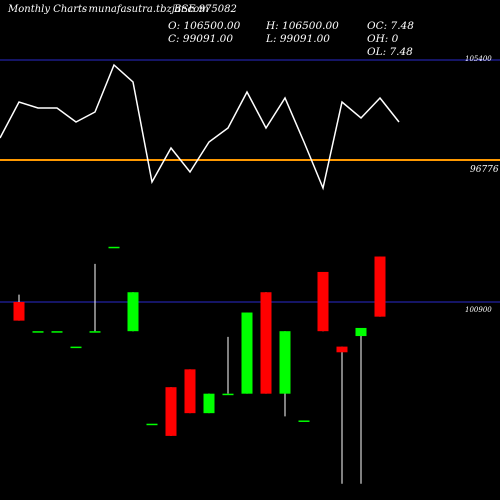 The height and width of the screenshot is (500, 500). What do you see at coordinates (478, 310) in the screenshot?
I see `price-reference-label: 100900` at bounding box center [478, 310].